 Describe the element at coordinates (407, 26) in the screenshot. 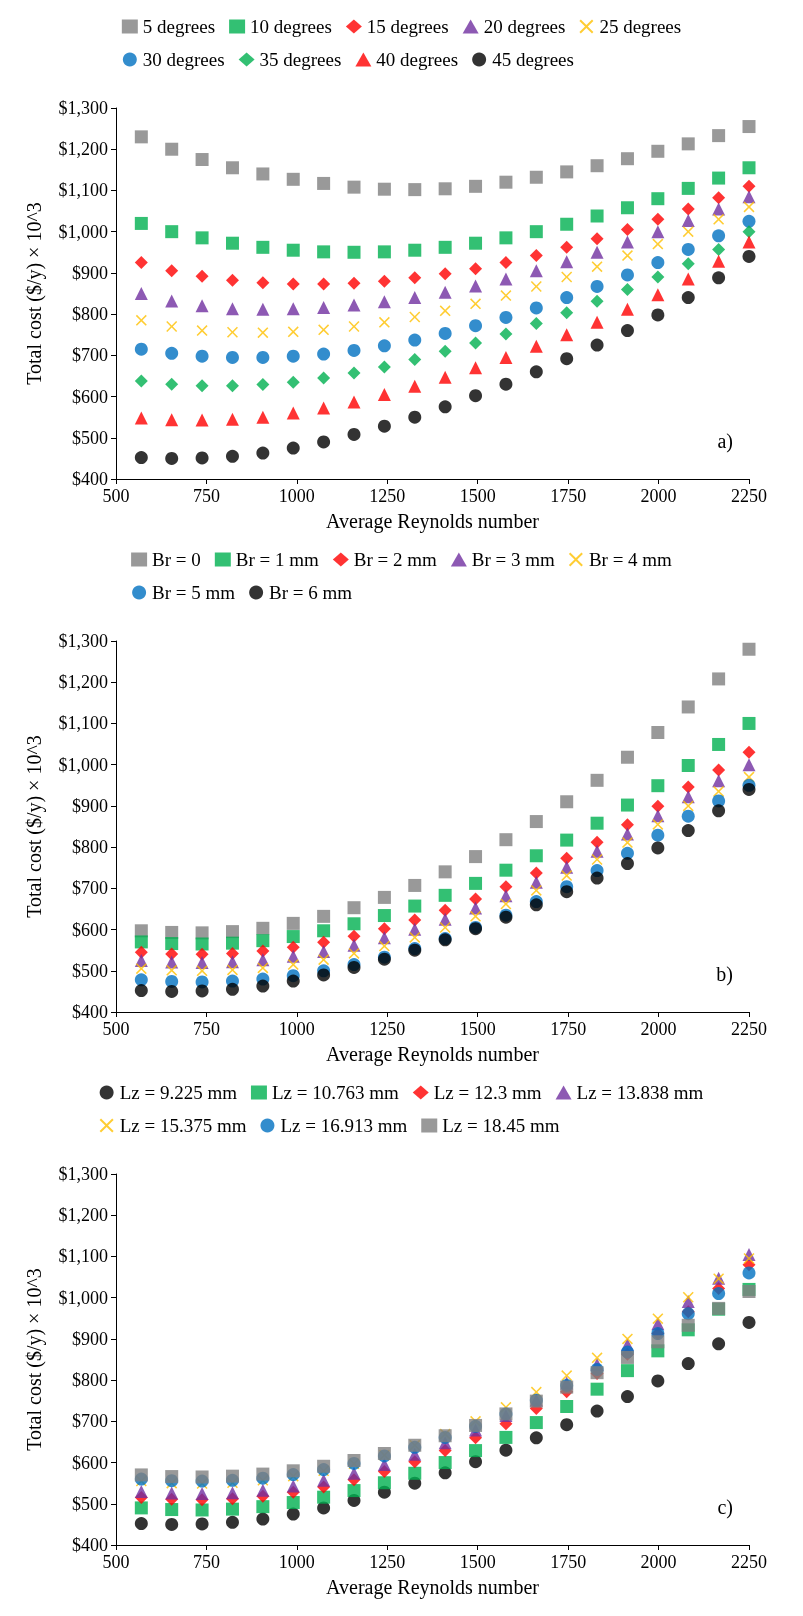

I see `legend-label: 15 degrees` at that location.